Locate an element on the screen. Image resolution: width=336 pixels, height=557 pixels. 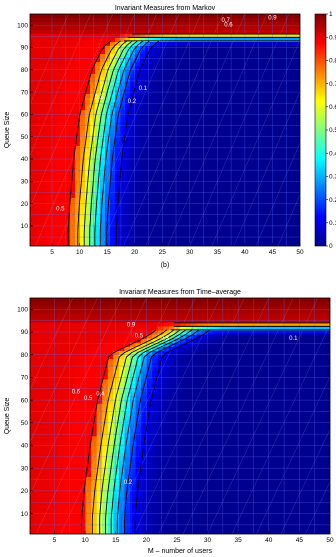
mesh-line is located at coordinates (255, 142).